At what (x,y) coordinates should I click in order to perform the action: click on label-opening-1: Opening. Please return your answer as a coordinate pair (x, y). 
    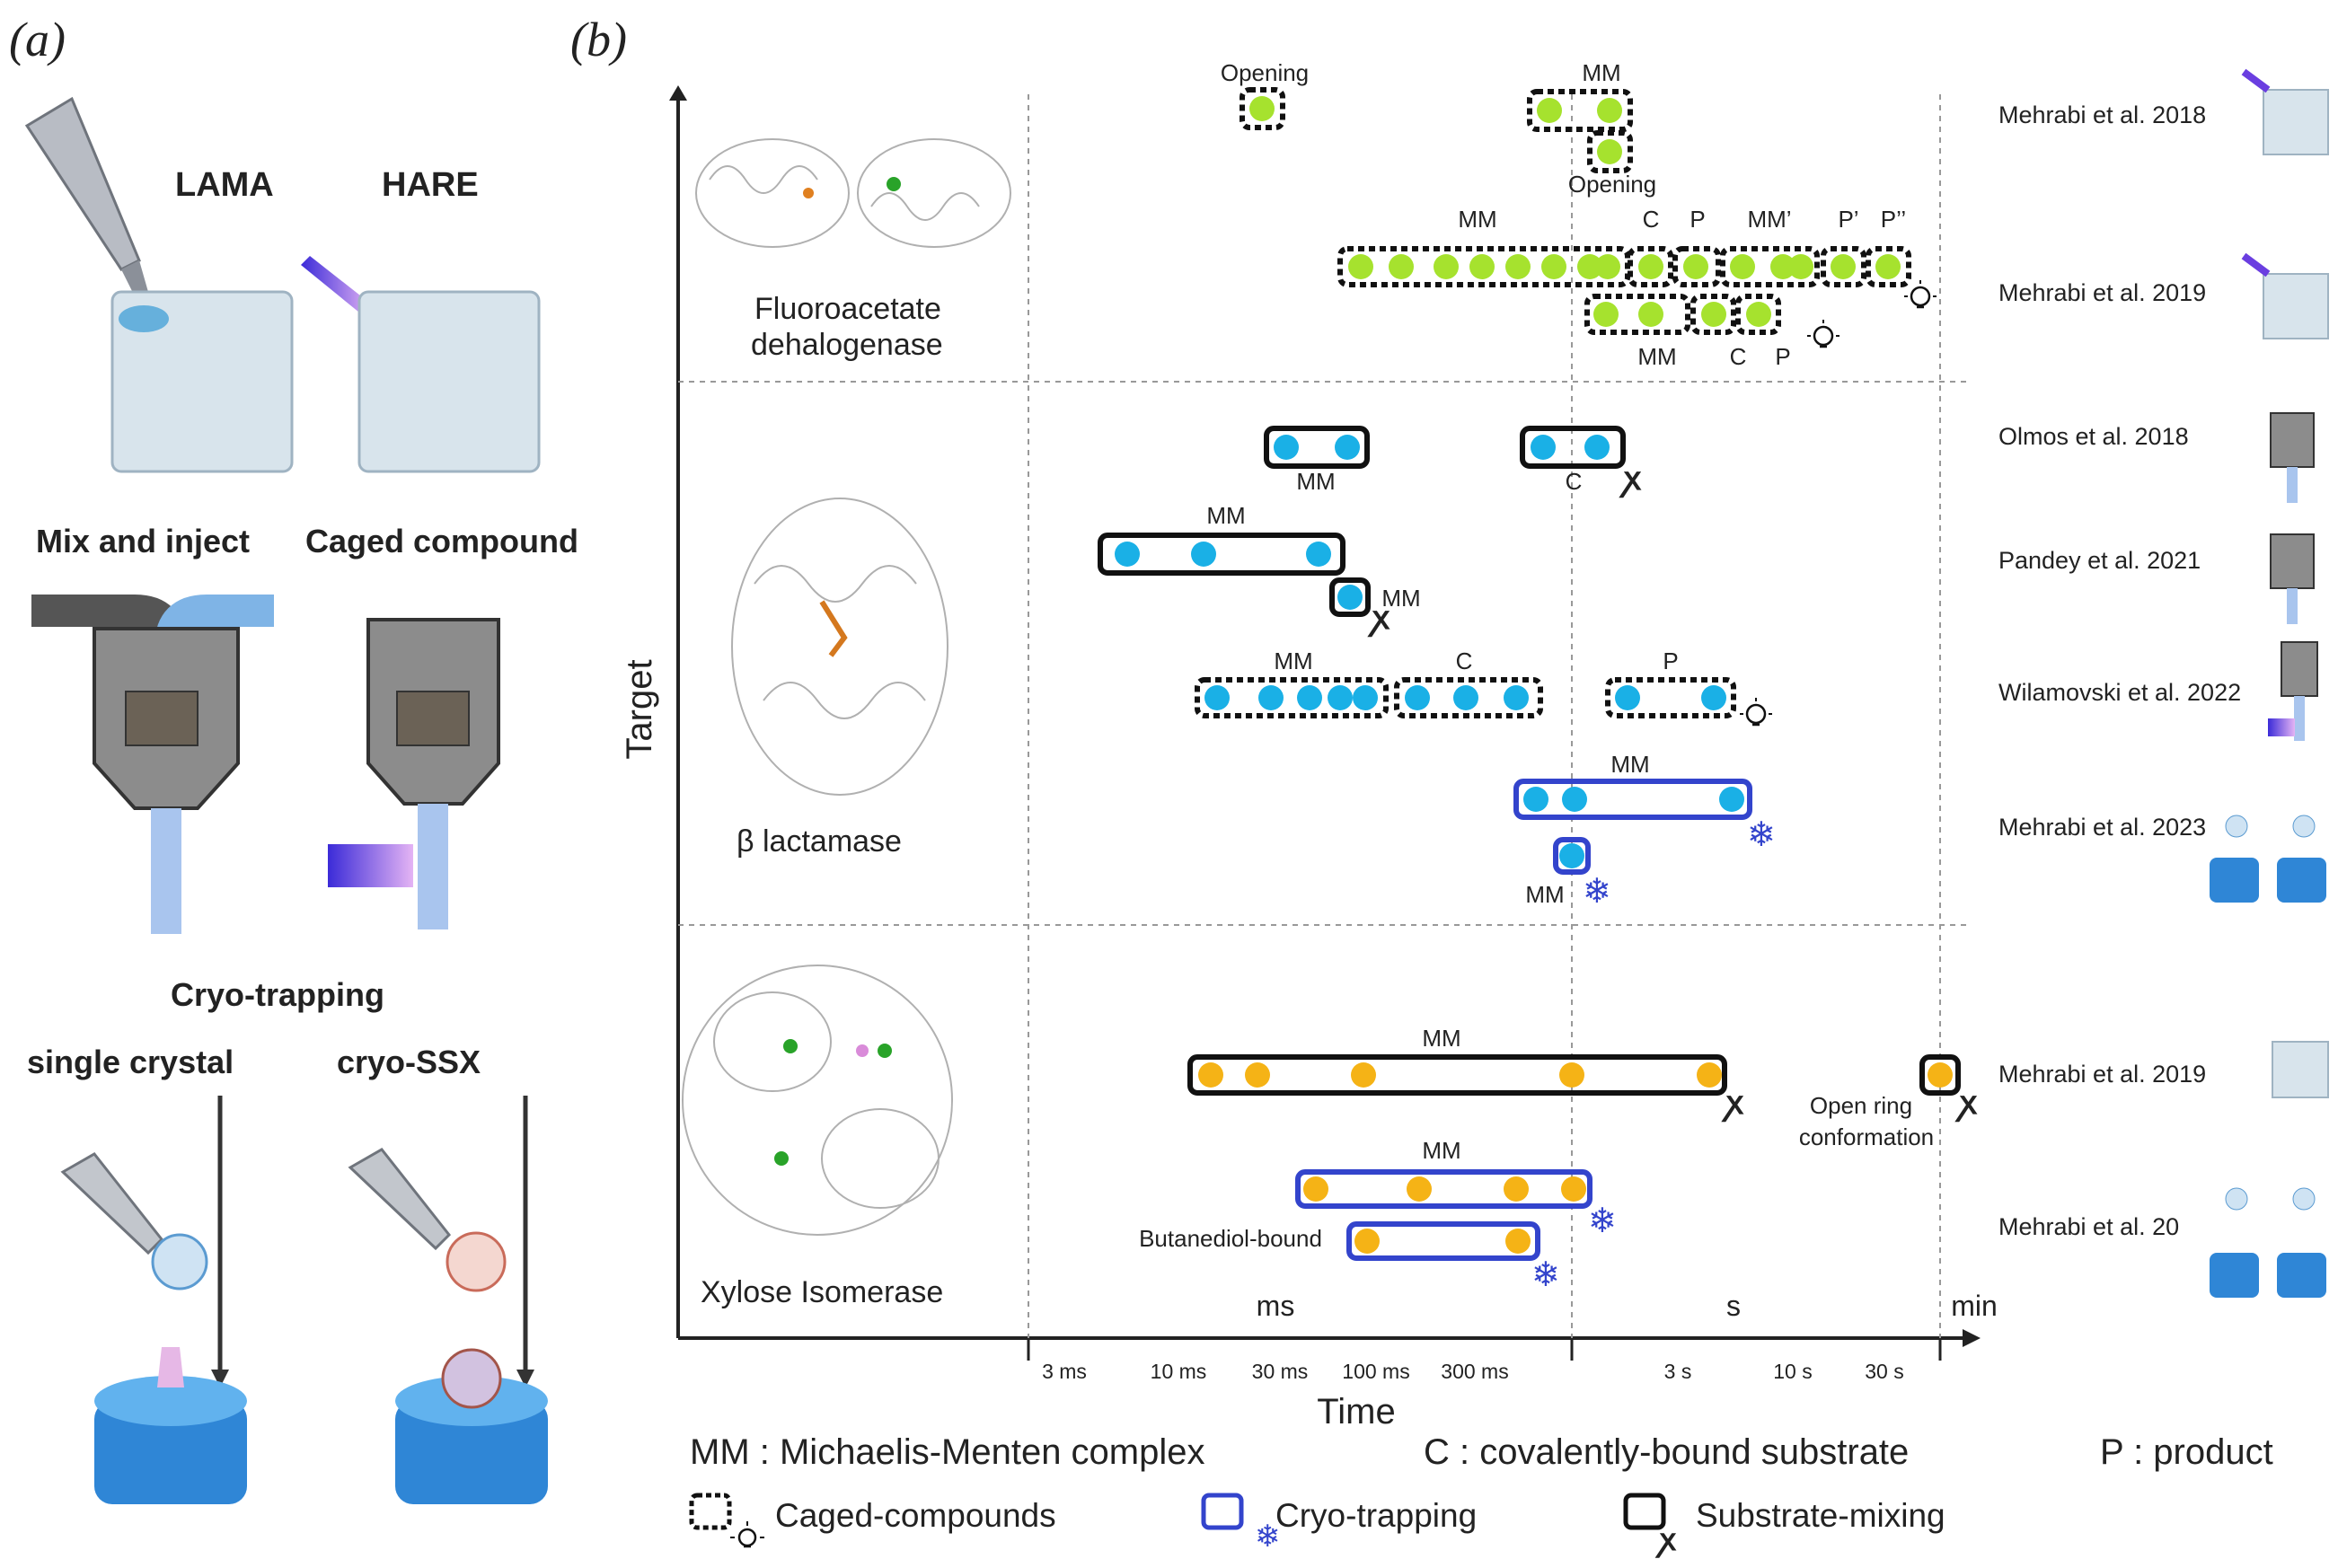
    Looking at the image, I should click on (1265, 72).